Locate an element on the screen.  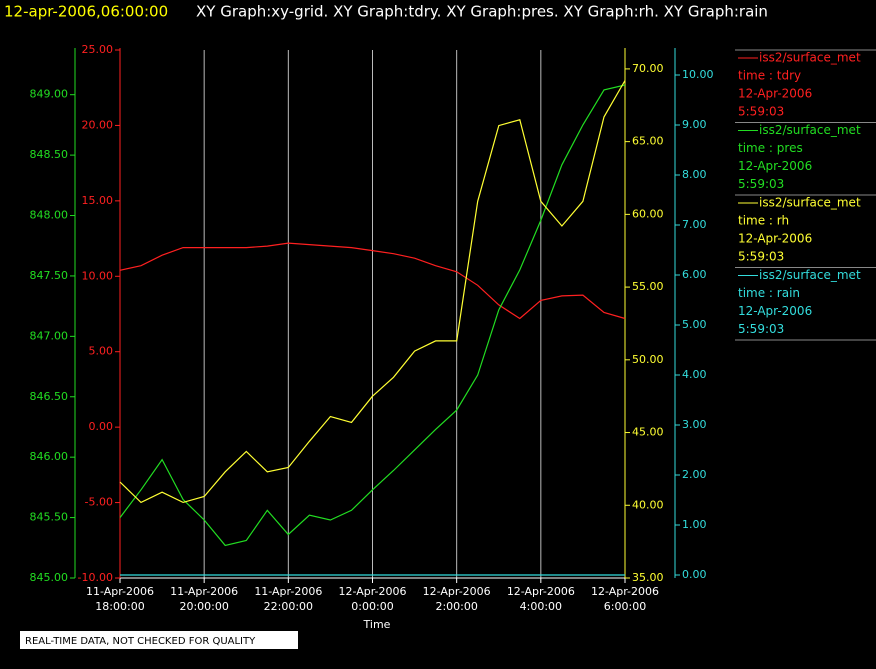
y-tick-label: 20.00 is located at coordinates (98, 124).